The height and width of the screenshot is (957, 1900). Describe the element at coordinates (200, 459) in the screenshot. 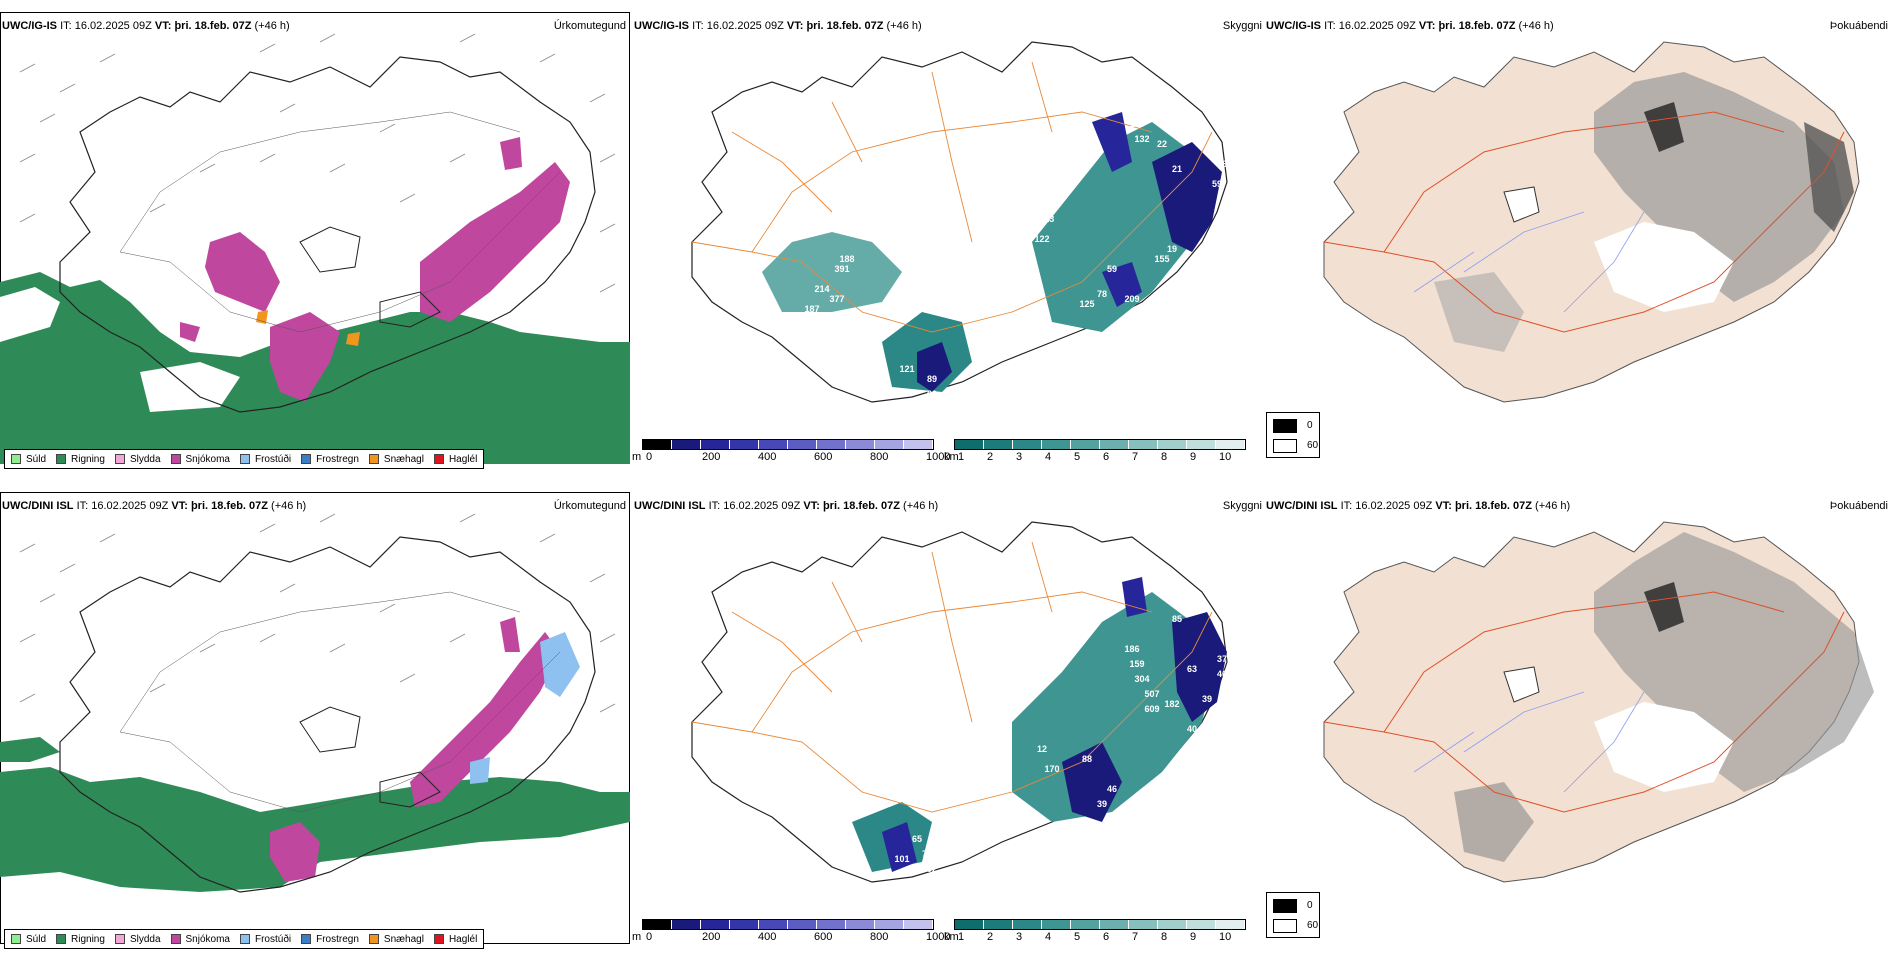

I see `legend-item: Snjókoma` at that location.